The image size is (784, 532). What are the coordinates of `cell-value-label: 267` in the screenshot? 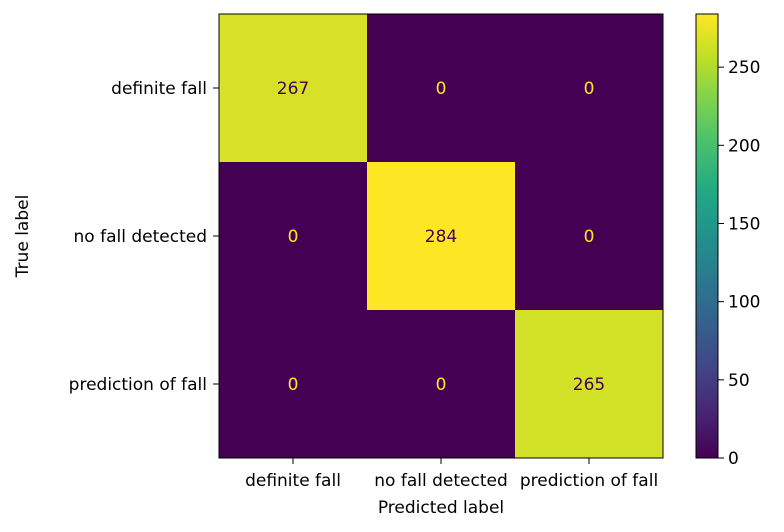 It's located at (293, 89).